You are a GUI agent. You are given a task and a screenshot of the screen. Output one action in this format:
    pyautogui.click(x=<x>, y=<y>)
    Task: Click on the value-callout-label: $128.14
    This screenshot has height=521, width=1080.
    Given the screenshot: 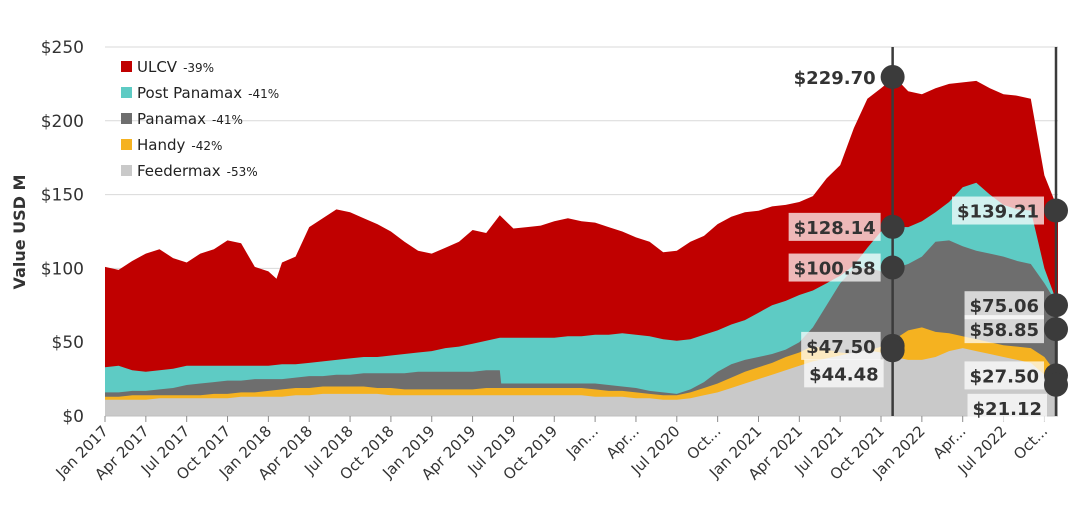 What is the action you would take?
    pyautogui.click(x=835, y=228)
    